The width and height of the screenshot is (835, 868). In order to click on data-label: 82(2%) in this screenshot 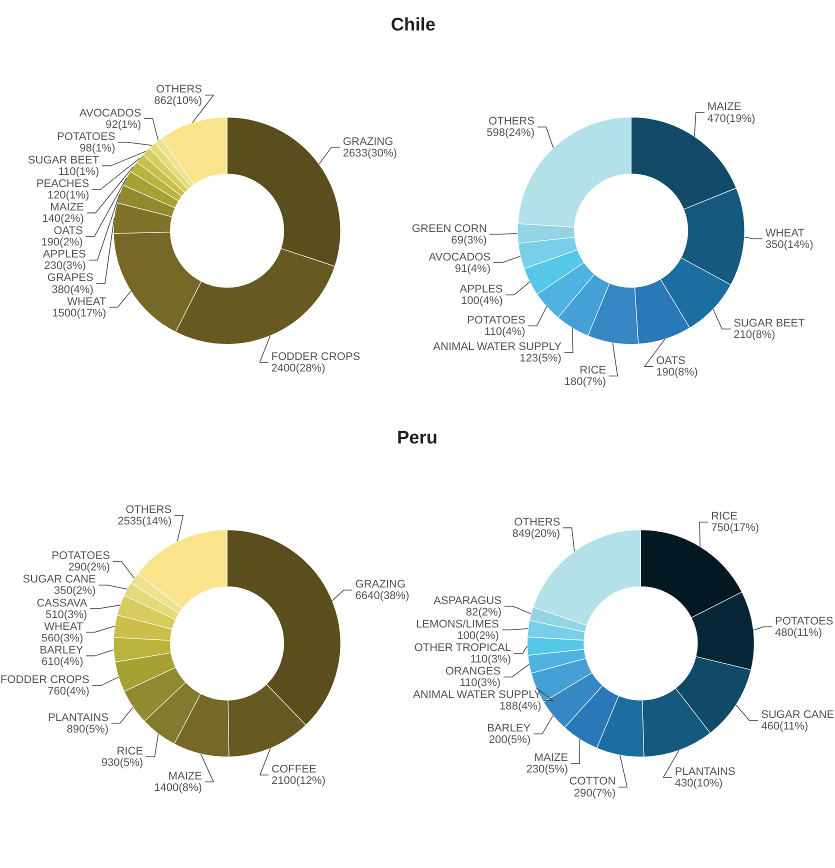, I will do `click(484, 612)`.